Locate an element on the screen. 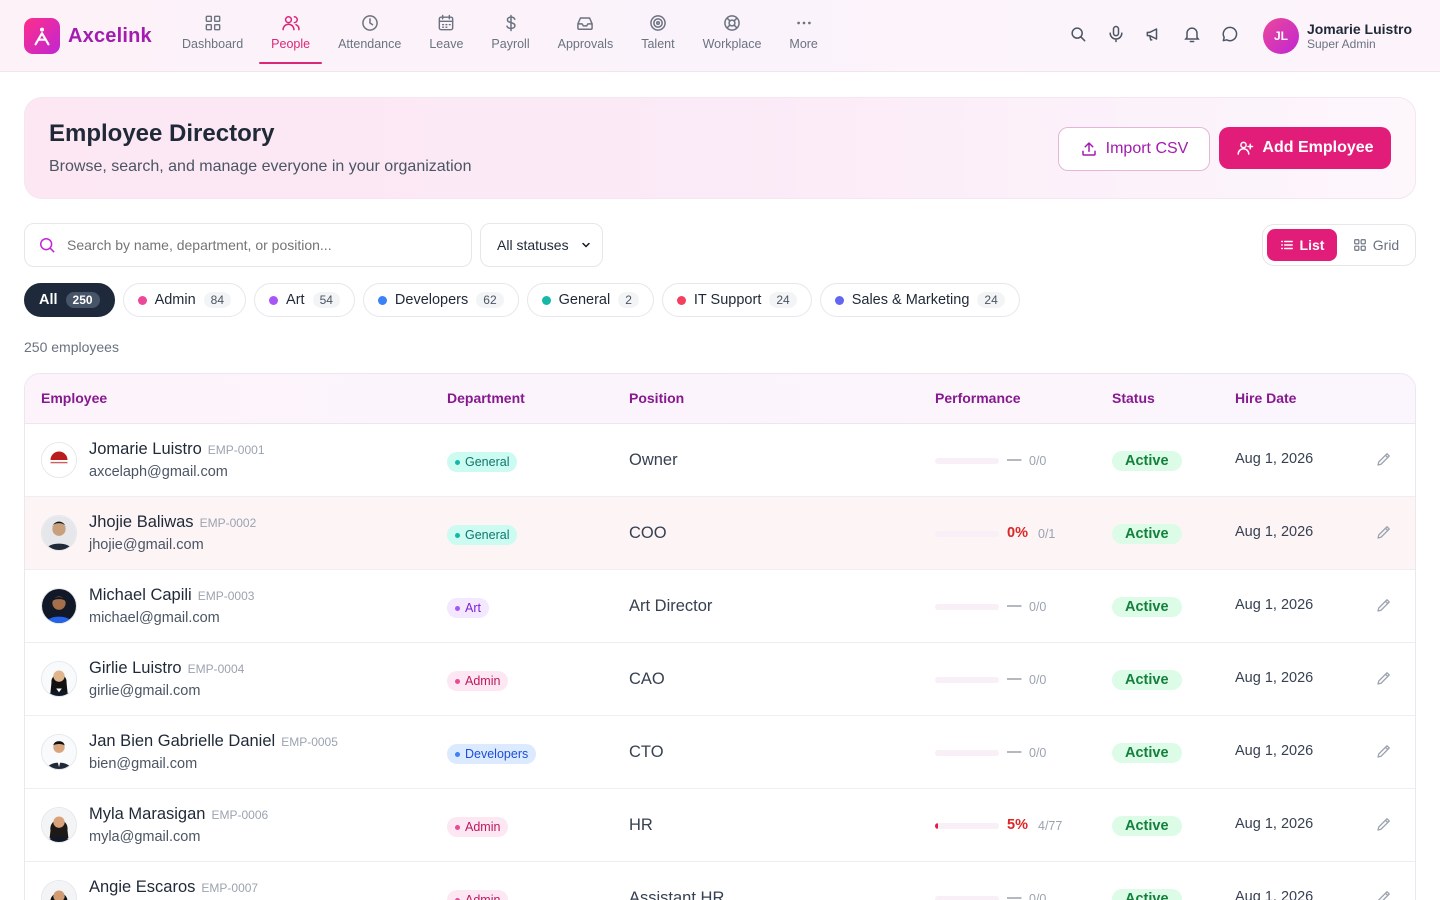  nav-item-payroll: Payroll is located at coordinates (510, 32).